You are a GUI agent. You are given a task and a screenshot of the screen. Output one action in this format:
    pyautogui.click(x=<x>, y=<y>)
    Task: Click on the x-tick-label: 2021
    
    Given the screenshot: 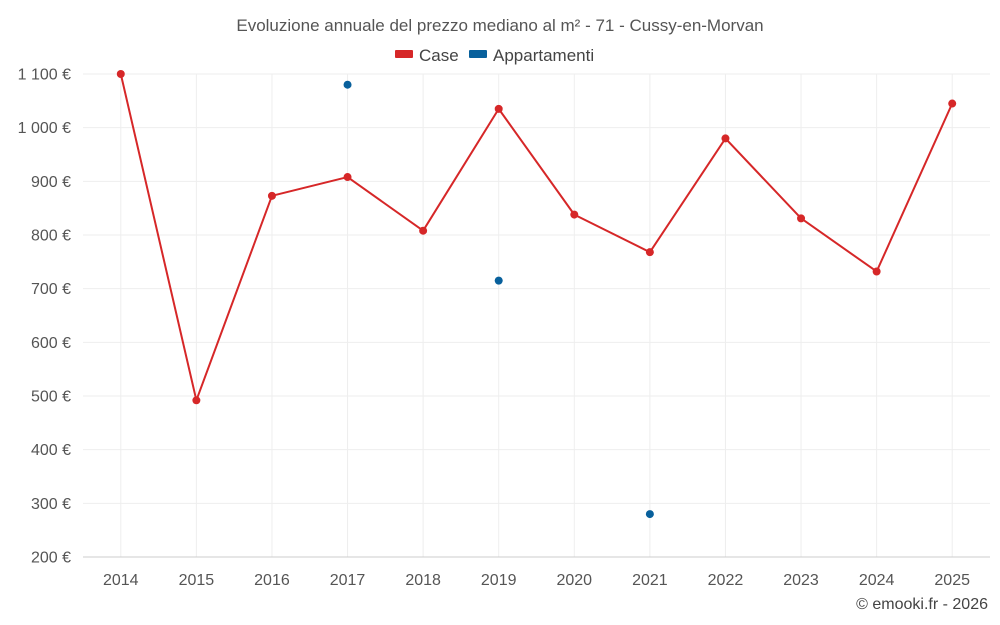 What is the action you would take?
    pyautogui.click(x=650, y=580)
    